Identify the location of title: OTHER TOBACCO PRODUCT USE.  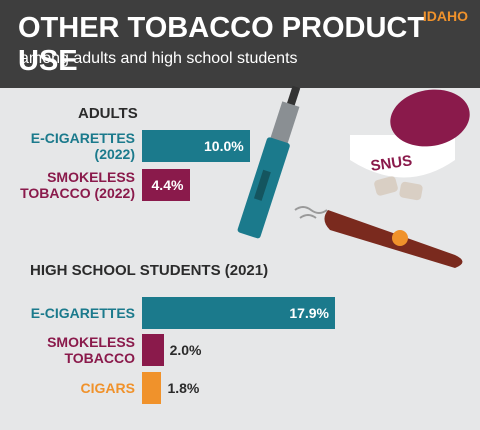
(222, 44).